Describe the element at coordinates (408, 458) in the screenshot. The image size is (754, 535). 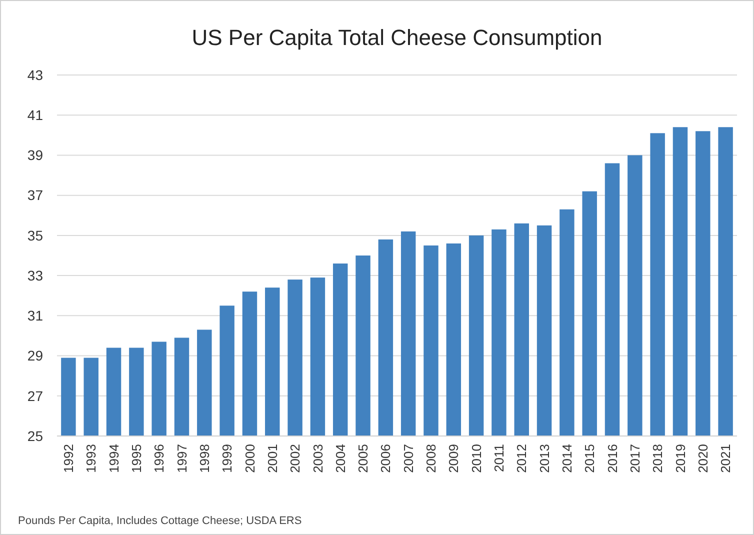
I see `x-tick-label: 2007` at that location.